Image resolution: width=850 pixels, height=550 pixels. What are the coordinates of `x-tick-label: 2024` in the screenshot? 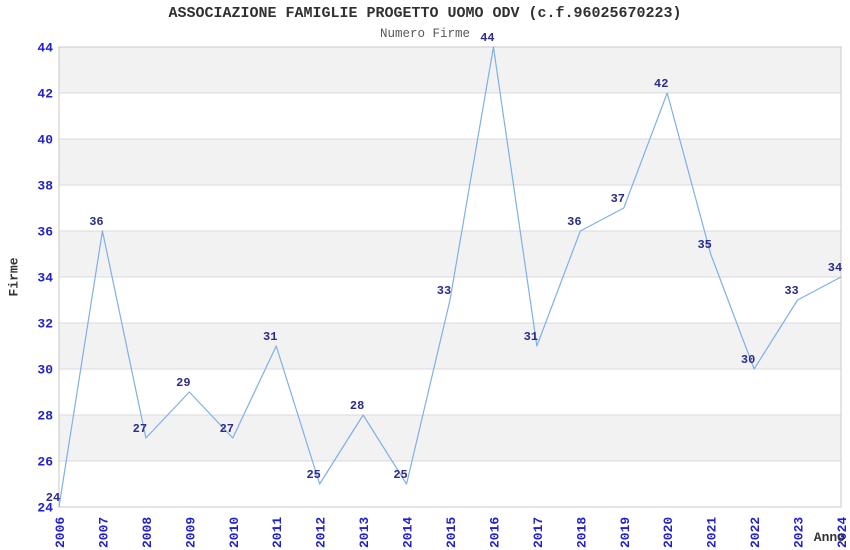 It's located at (842, 532).